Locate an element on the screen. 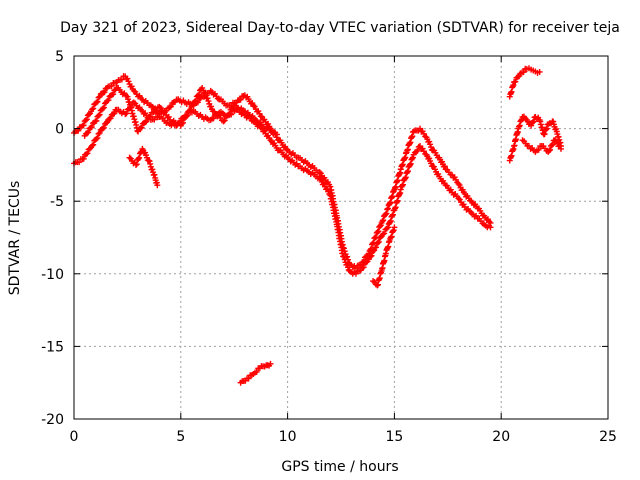  y-tick-label: -20 is located at coordinates (52, 420).